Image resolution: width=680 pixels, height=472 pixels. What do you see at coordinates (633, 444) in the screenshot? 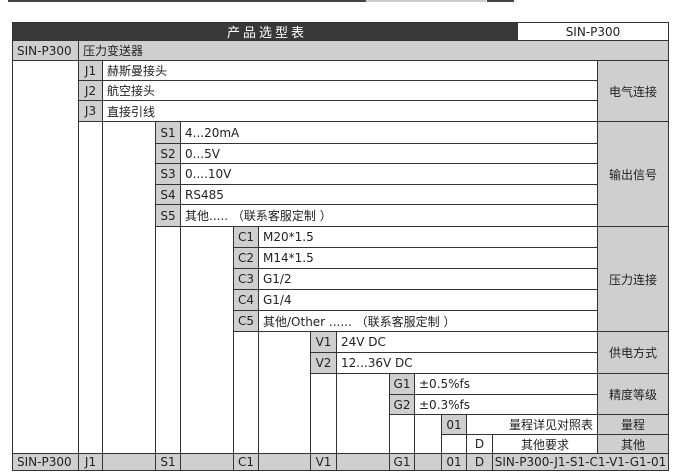
I see `section-label-other: 其他` at bounding box center [633, 444].